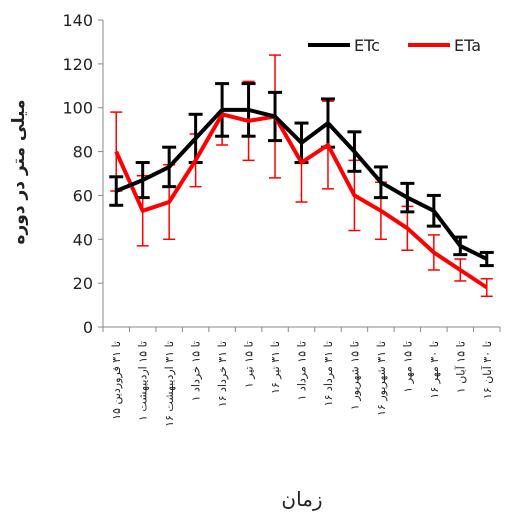  What do you see at coordinates (83, 239) in the screenshot?
I see `y-tick-label: 40` at bounding box center [83, 239].